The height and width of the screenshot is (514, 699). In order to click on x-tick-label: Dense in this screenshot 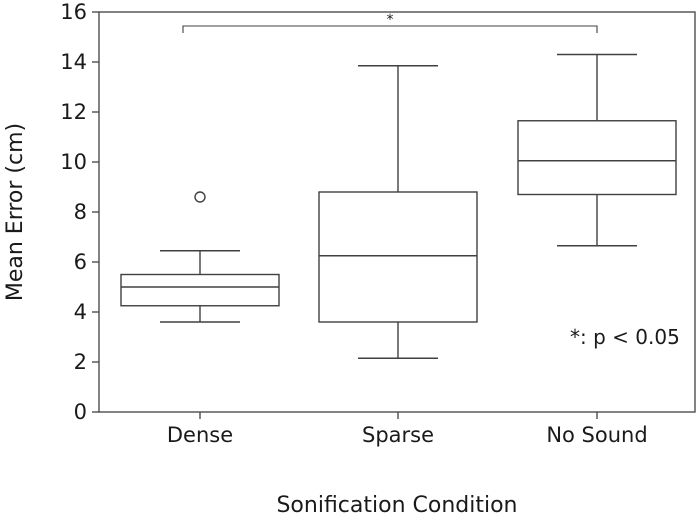, I will do `click(200, 435)`.